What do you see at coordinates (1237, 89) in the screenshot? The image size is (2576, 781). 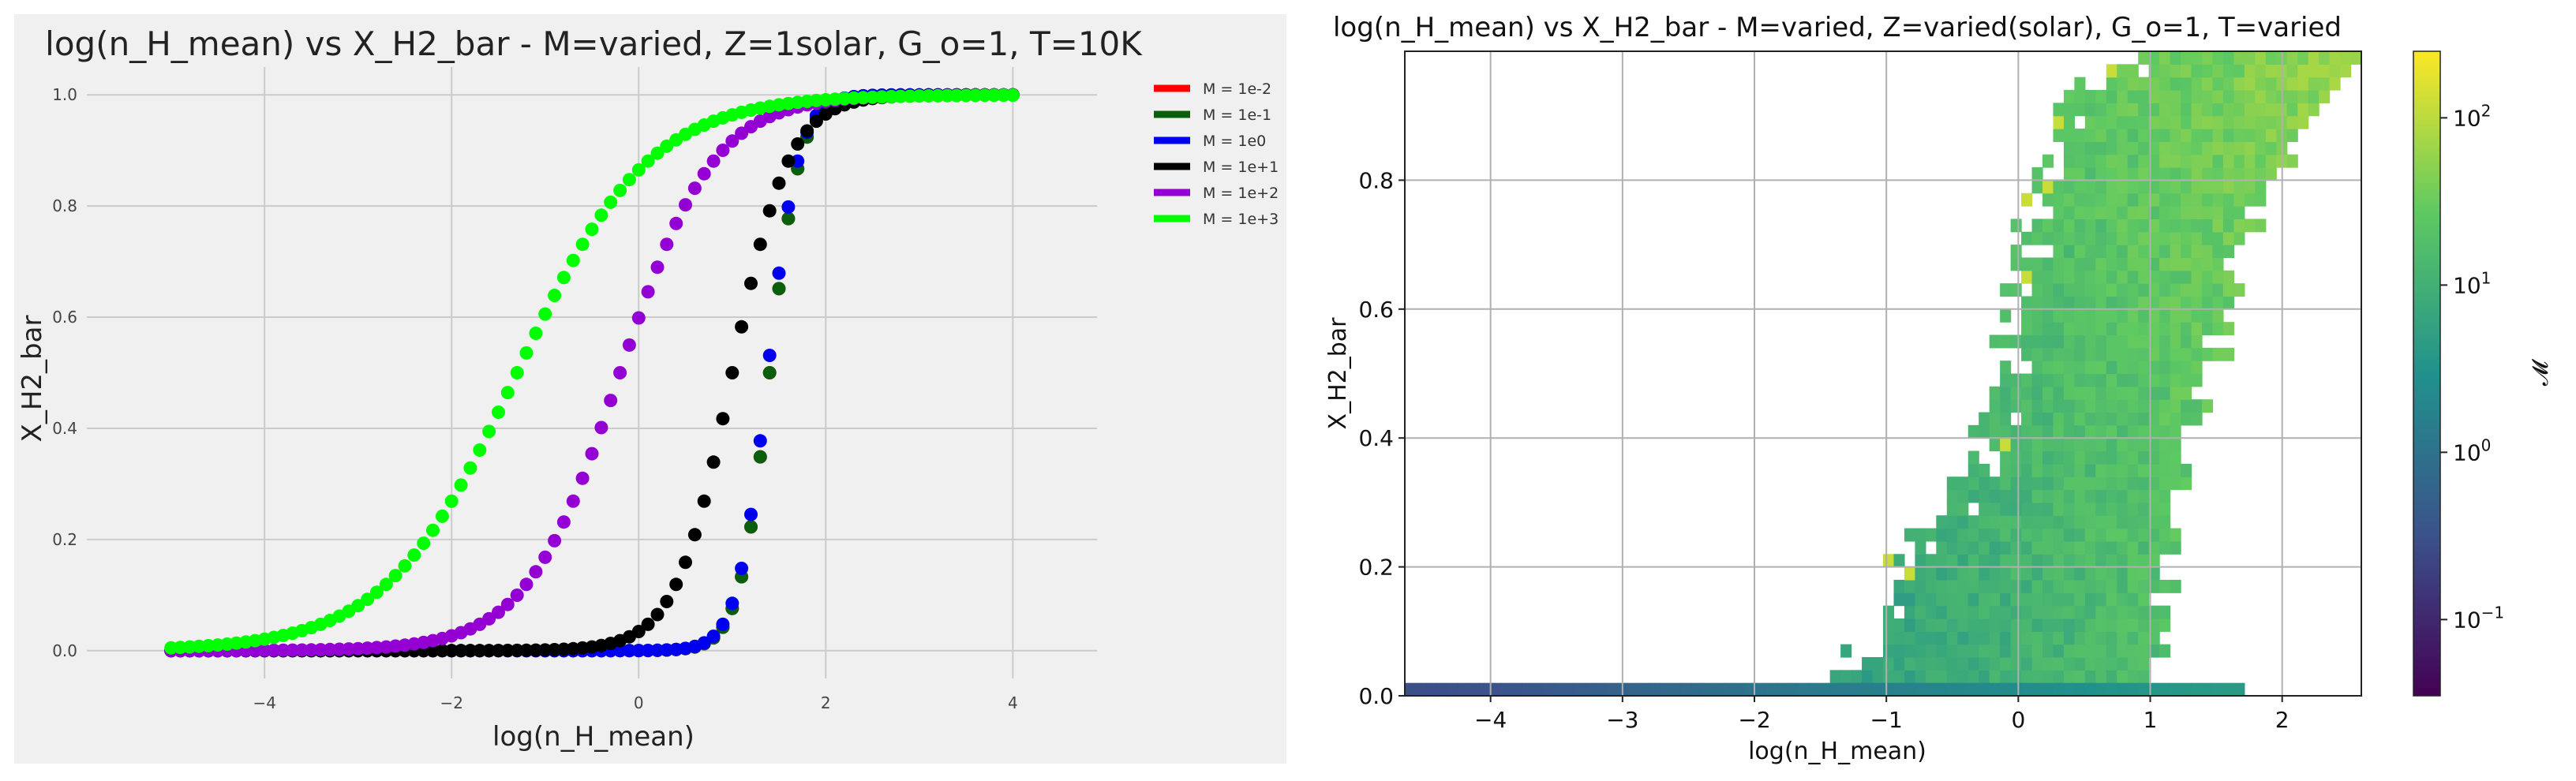 I see `legend-label: M = 1e-2` at bounding box center [1237, 89].